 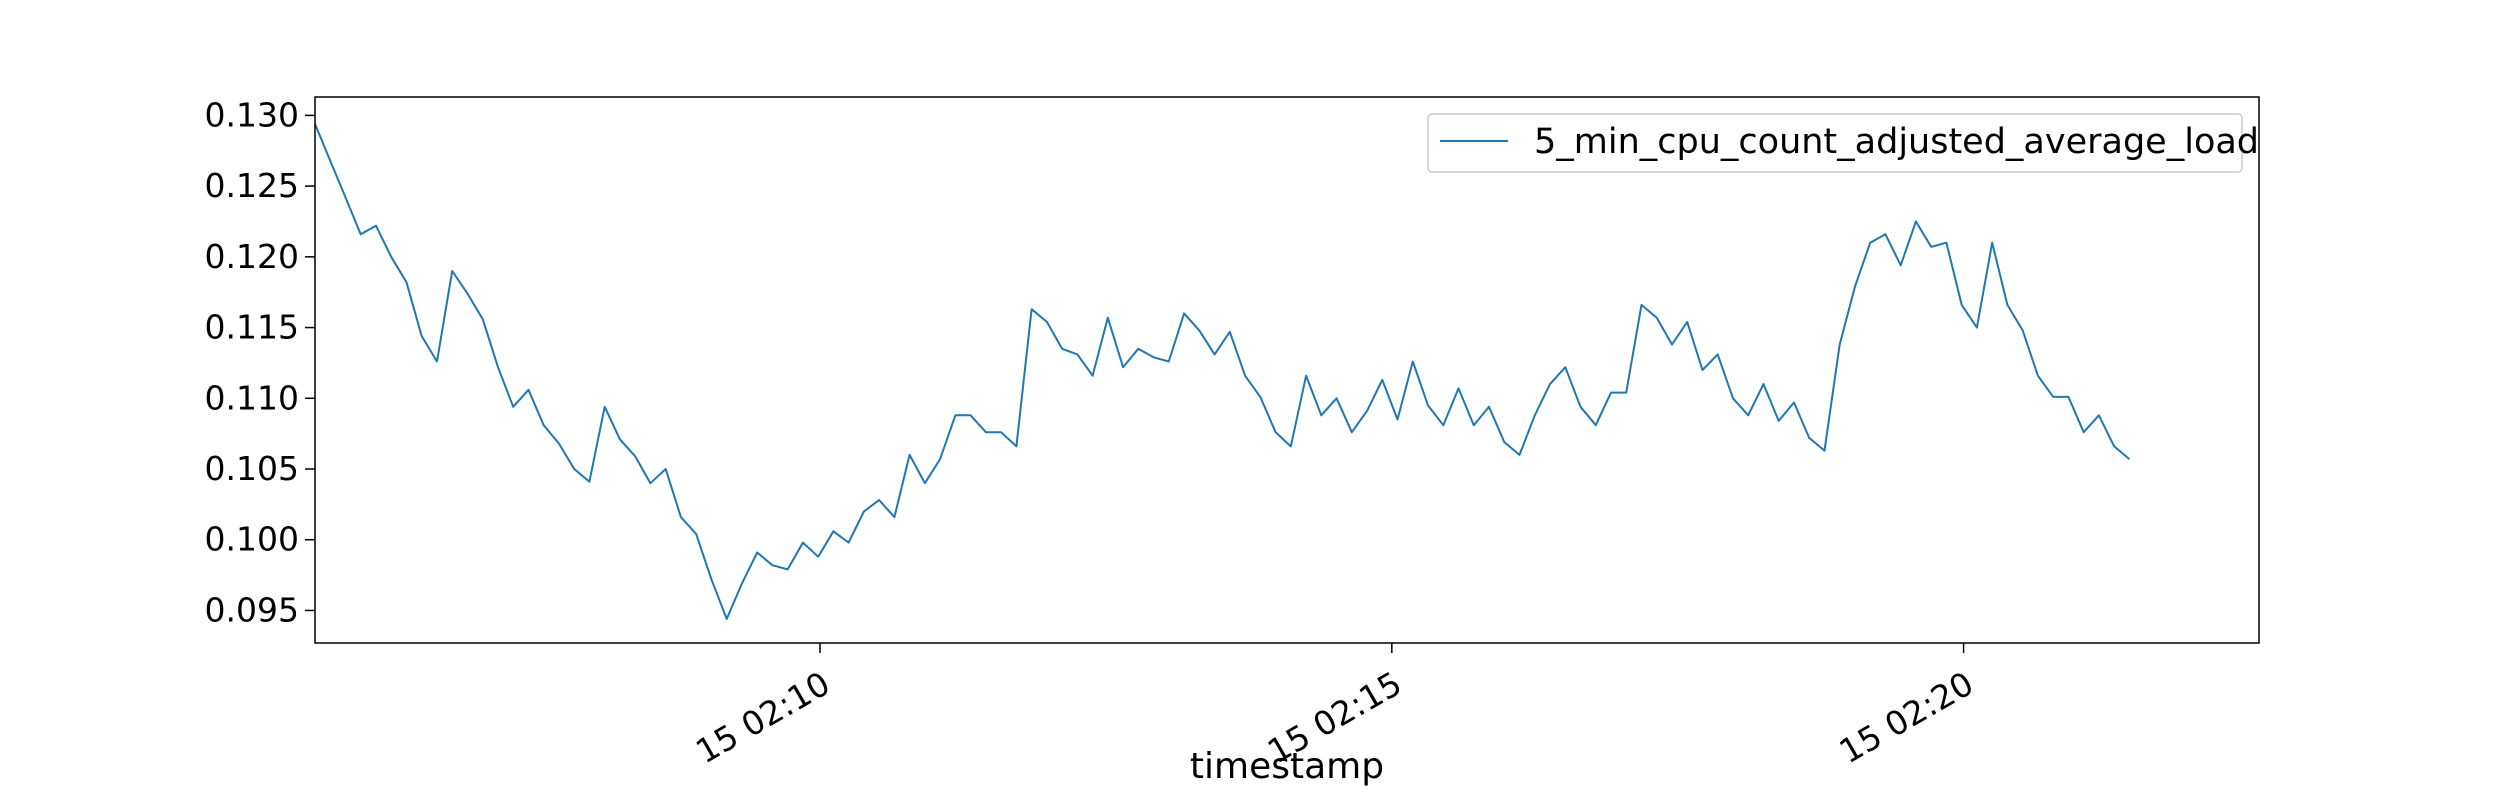 I want to click on y-tick-label: 0.120, so click(x=252, y=256).